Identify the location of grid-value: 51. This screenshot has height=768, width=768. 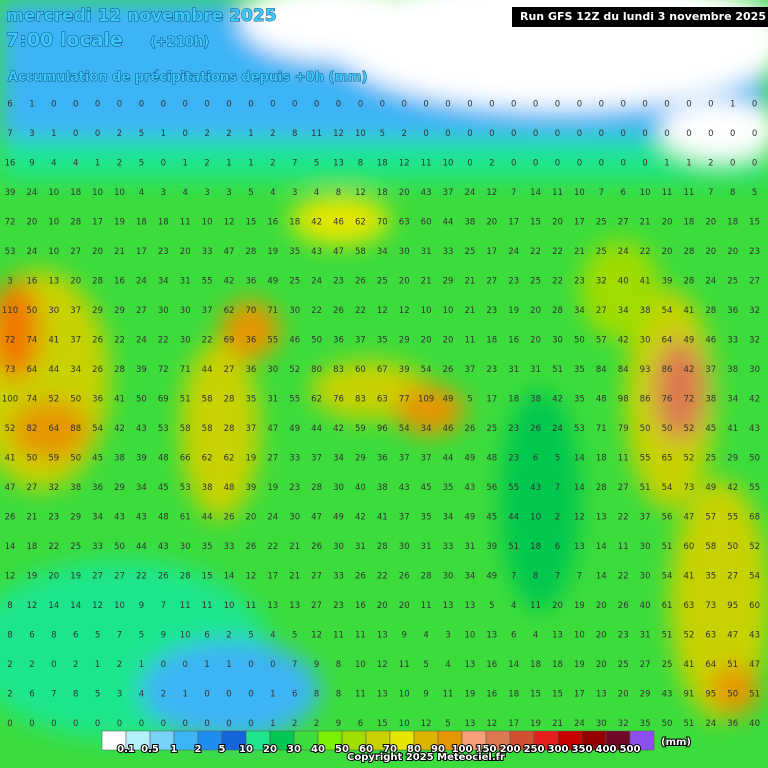
(754, 695).